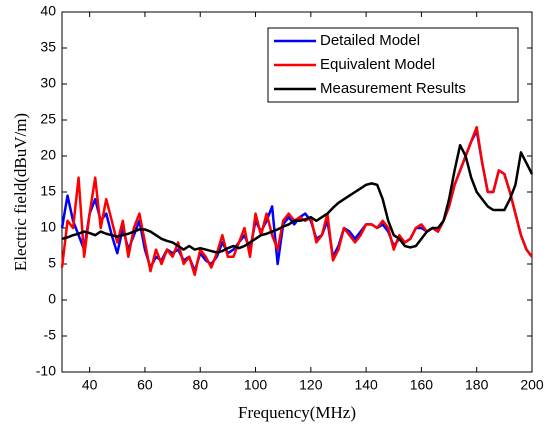 The image size is (550, 436). Describe the element at coordinates (422, 385) in the screenshot. I see `x-tick-label: 160` at that location.